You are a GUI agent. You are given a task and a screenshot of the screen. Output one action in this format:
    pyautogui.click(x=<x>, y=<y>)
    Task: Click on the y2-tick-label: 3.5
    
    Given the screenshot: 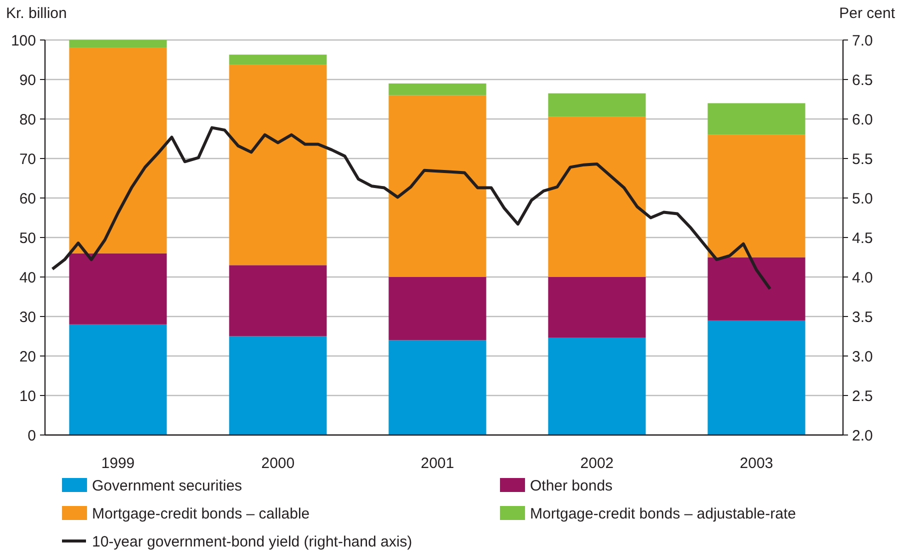 What is the action you would take?
    pyautogui.click(x=862, y=317)
    